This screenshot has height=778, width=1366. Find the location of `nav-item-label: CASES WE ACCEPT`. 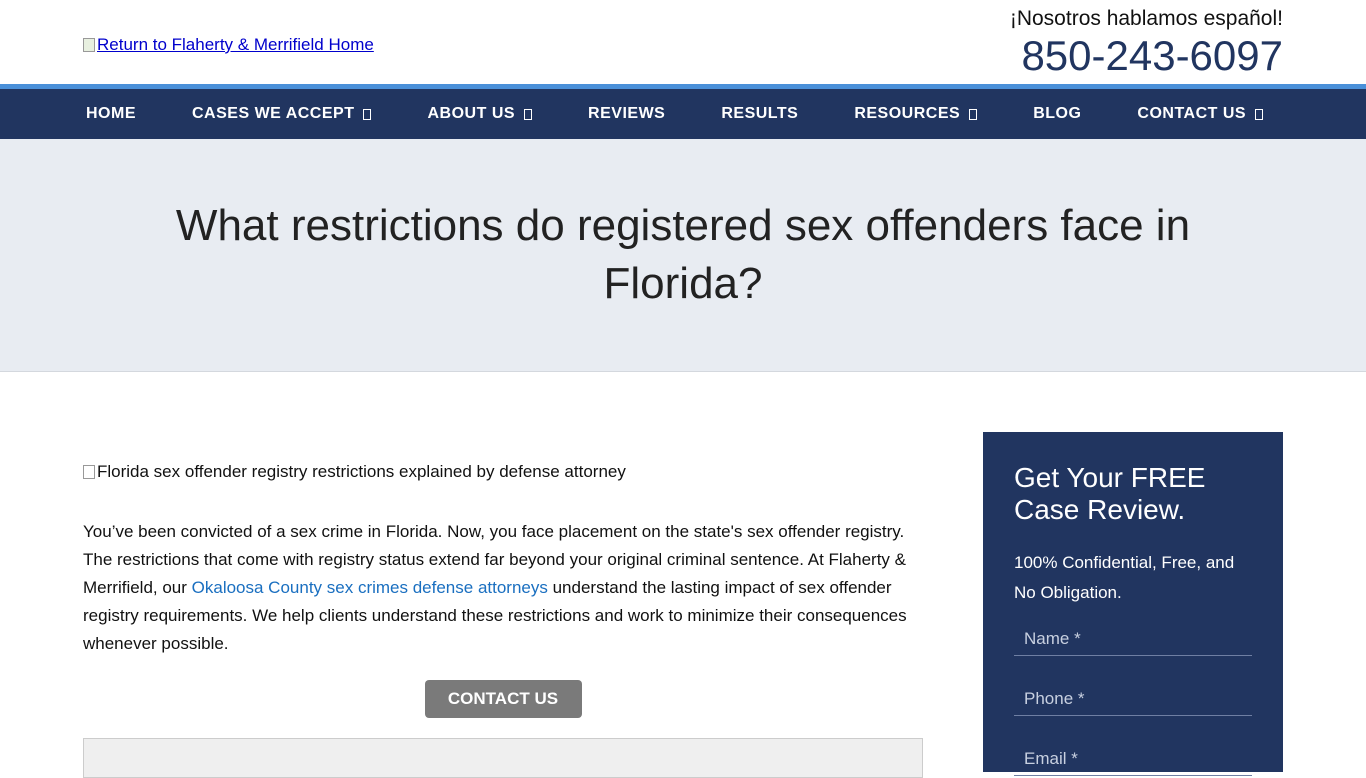

nav-item-label: CASES WE ACCEPT is located at coordinates (273, 113).